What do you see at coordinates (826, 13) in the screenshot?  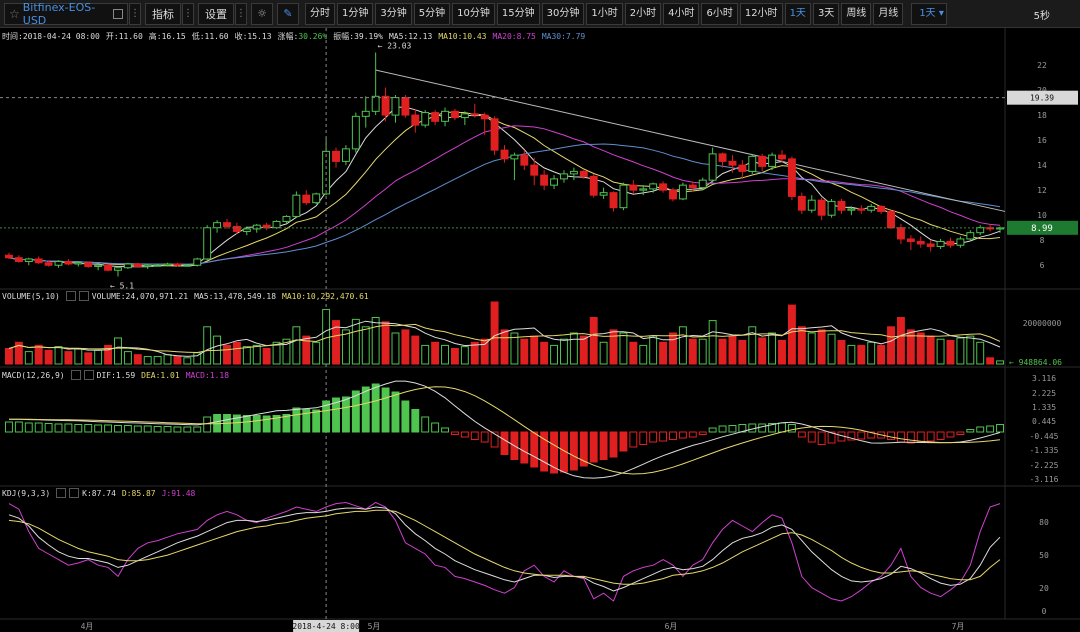 I see `period-tab-13: 3天` at bounding box center [826, 13].